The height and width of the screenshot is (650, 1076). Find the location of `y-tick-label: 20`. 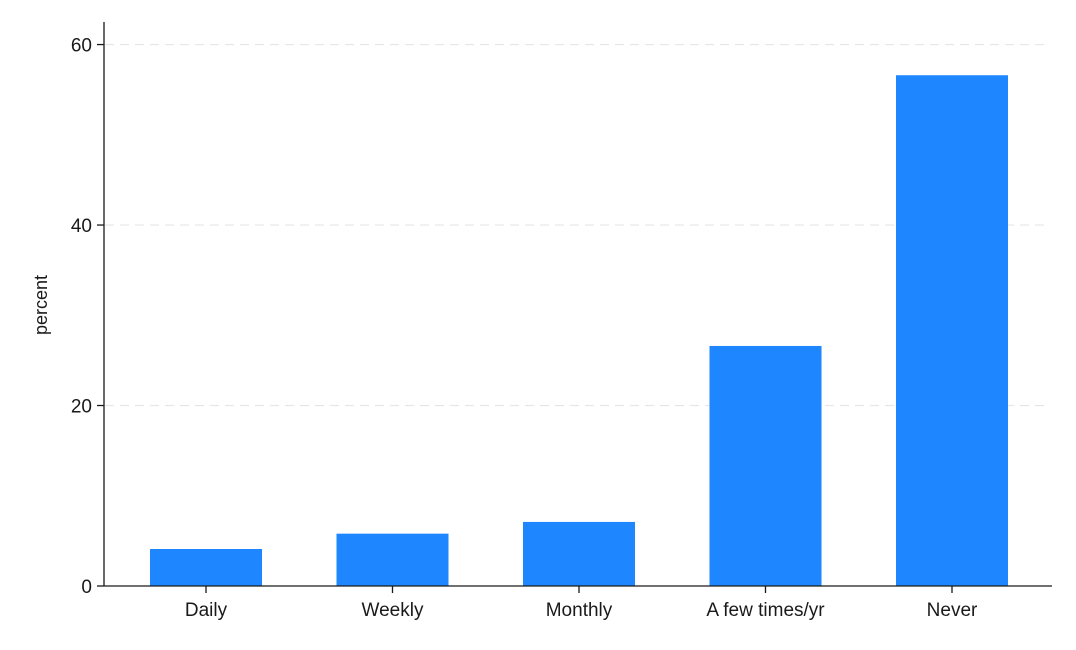

y-tick-label: 20 is located at coordinates (81, 407).